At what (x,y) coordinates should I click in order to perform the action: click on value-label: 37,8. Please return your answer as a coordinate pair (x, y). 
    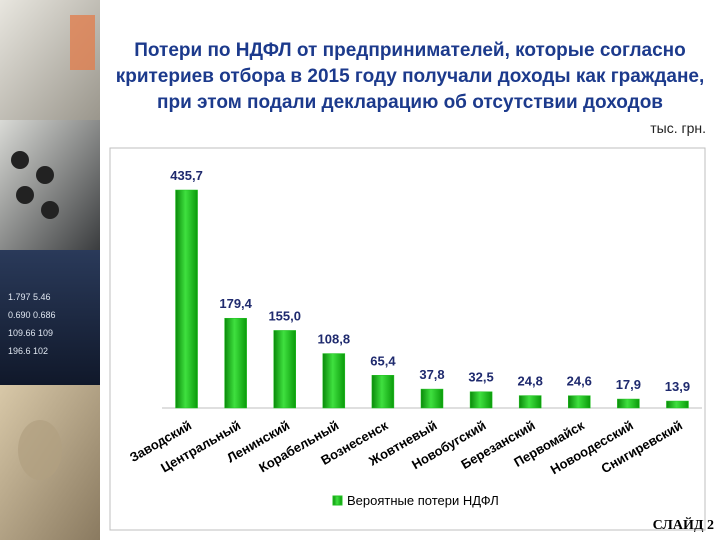
    Looking at the image, I should click on (431, 374).